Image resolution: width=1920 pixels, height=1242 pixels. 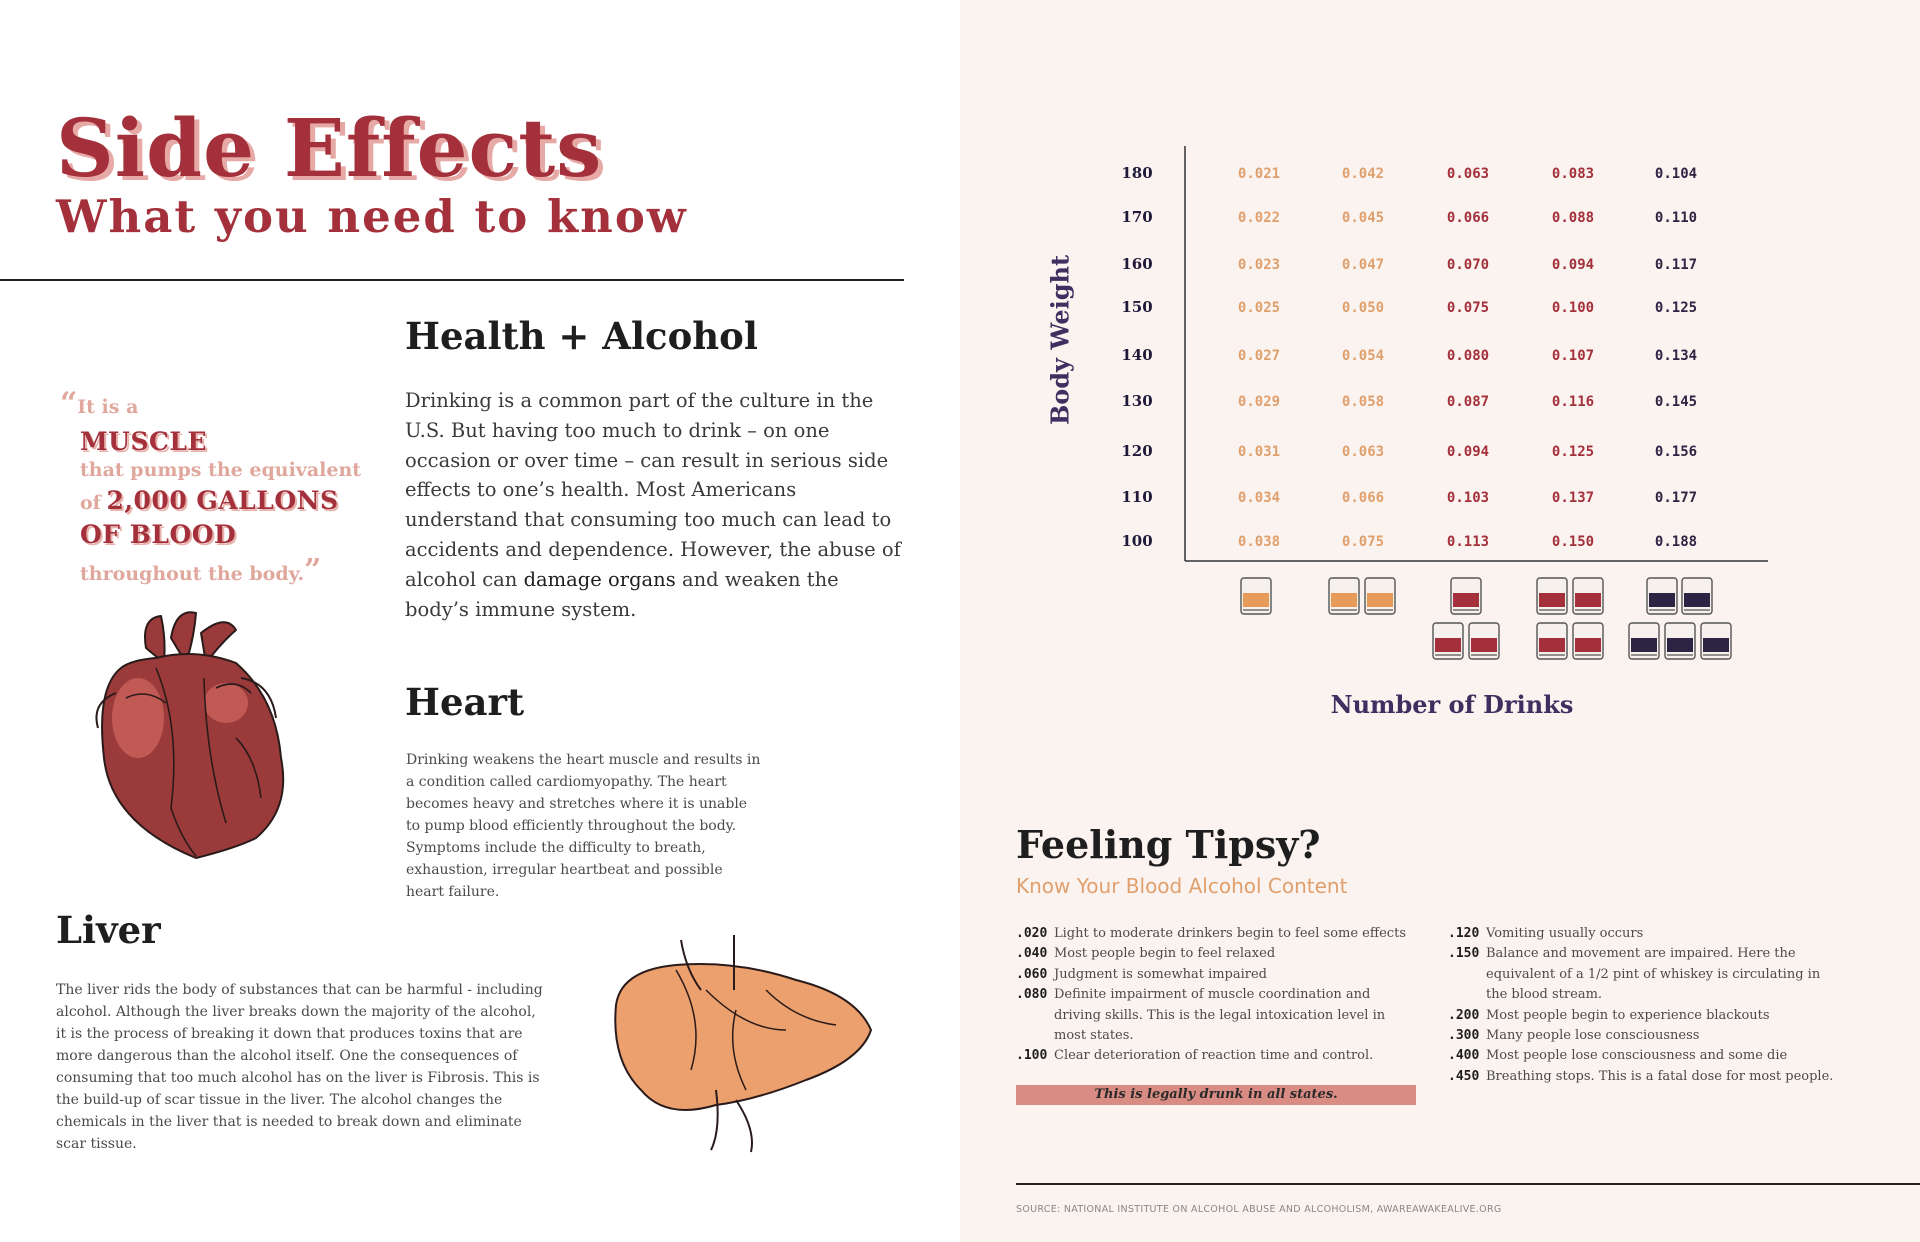 I want to click on quote-close-mark: ”, so click(x=313, y=571).